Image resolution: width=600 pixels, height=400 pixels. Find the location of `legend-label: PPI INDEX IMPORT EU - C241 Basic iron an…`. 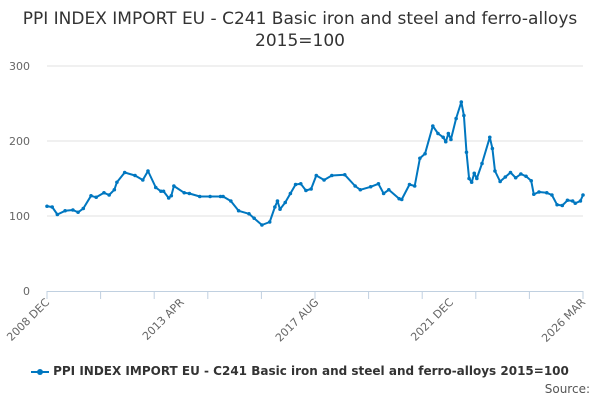

legend-label: PPI INDEX IMPORT EU - C241 Basic iron an… is located at coordinates (311, 371).